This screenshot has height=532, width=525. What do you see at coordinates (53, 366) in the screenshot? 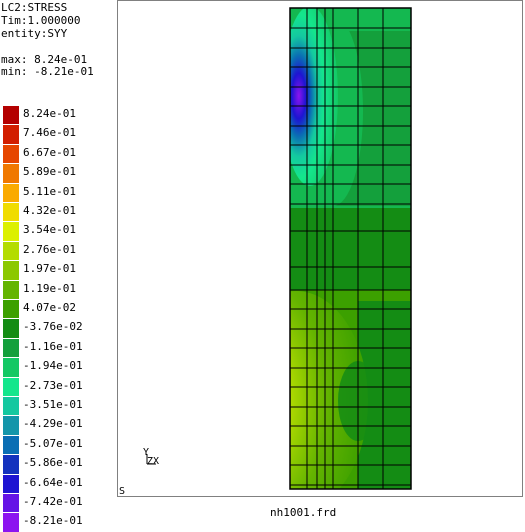
I see `legend-label: -1.94e-01` at bounding box center [53, 366].